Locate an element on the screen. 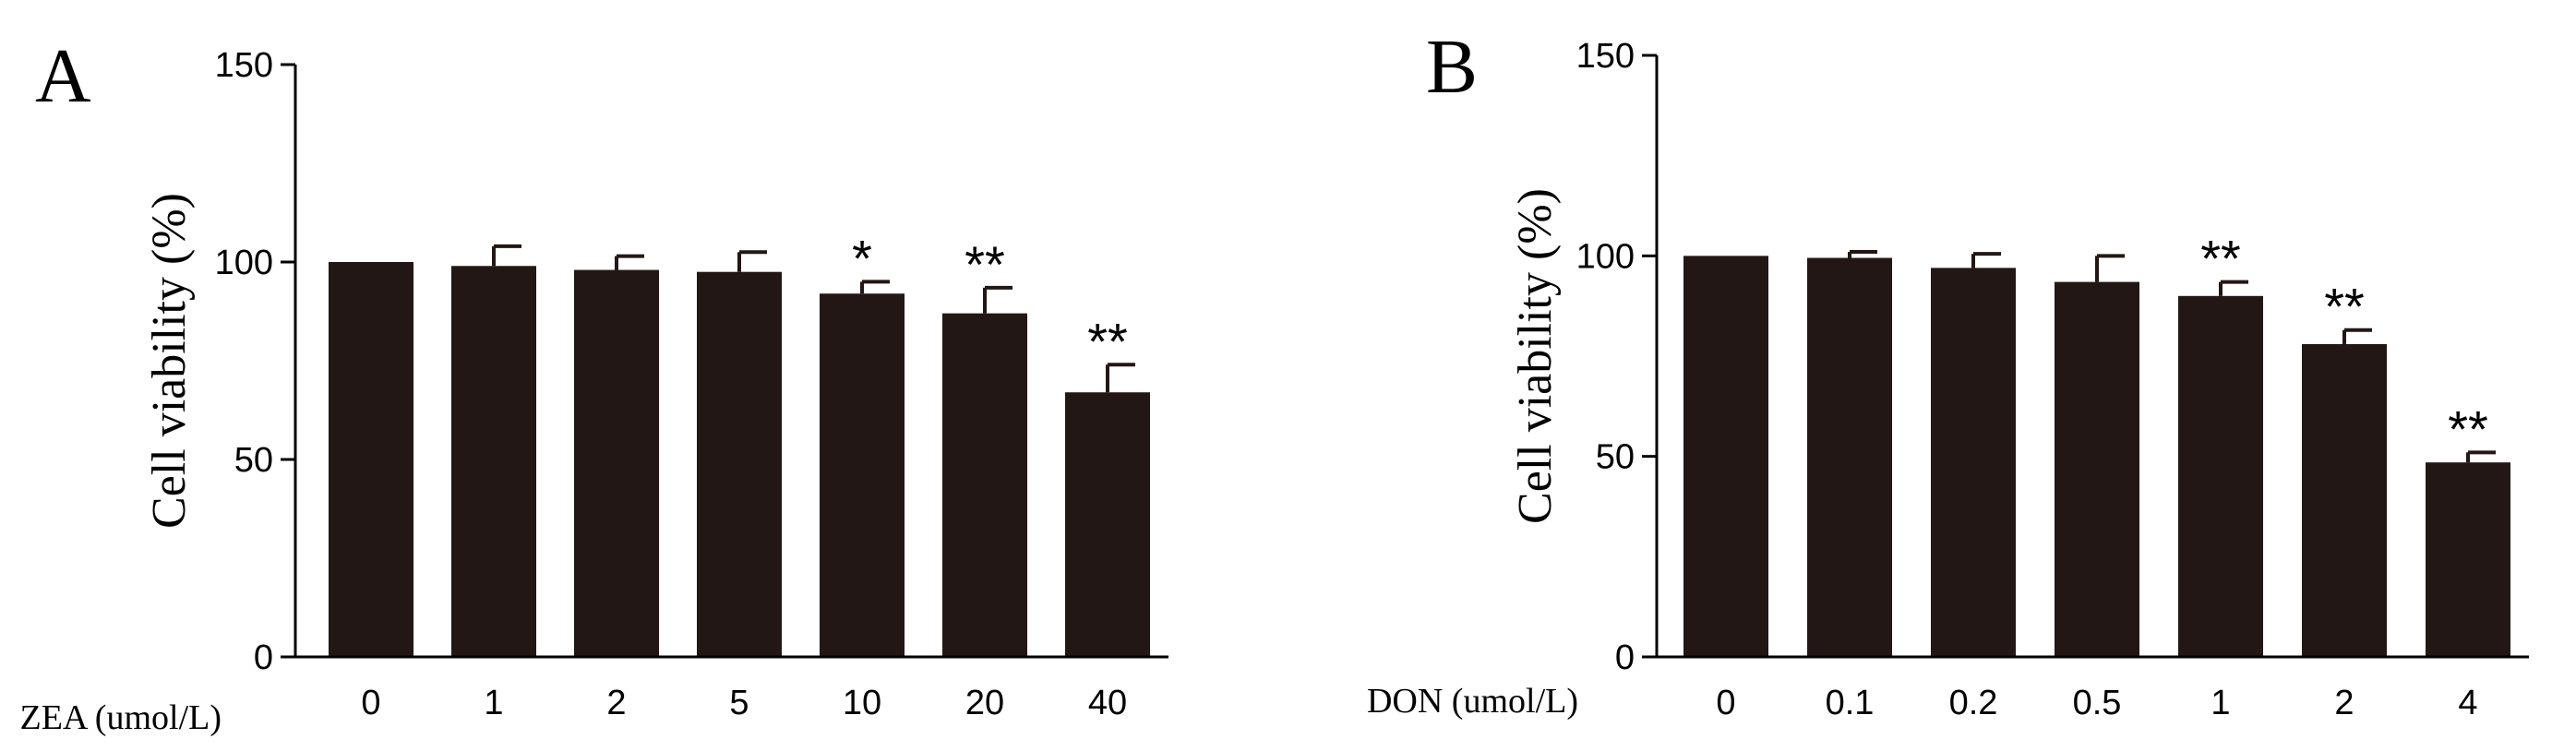 The height and width of the screenshot is (751, 2576). x-axis-title: ZEA (umol/L) is located at coordinates (121, 718).